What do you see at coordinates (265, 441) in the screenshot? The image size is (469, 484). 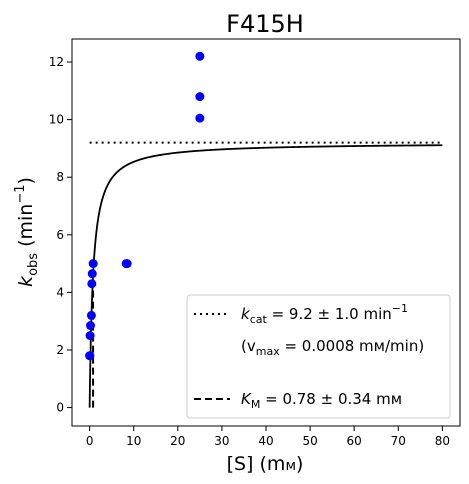 I see `x-tick-label: 40` at bounding box center [265, 441].